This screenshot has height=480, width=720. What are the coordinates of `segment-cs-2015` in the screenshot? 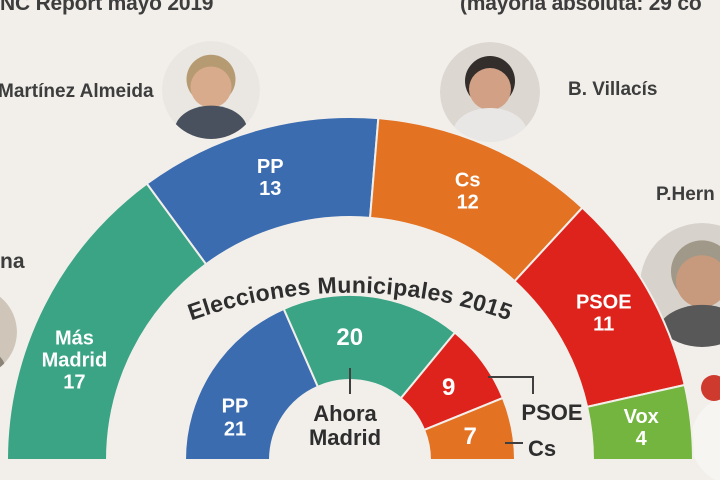 It's located at (469, 428).